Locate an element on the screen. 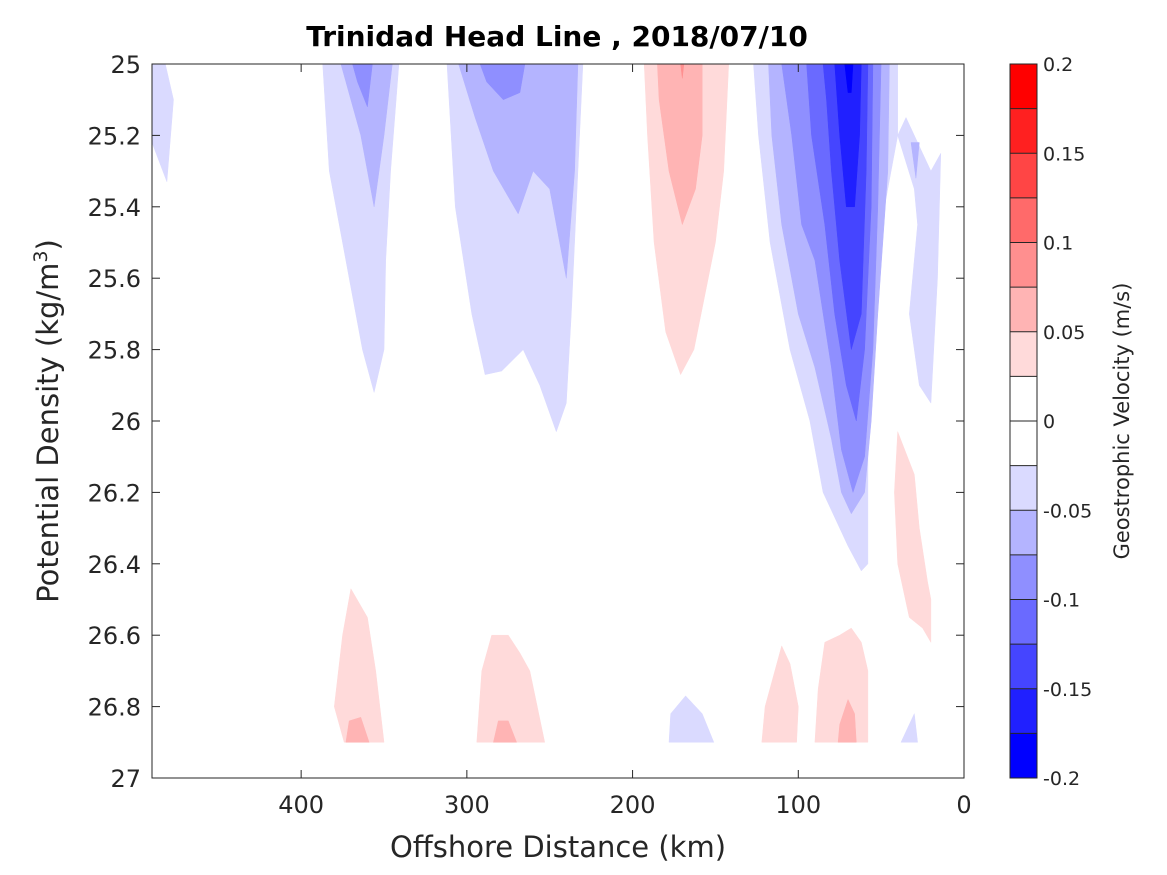  colorbar: 0.2 0.15 0.1 0.05 0 -0.05 -0.1 -0.15 -0.2 is located at coordinates (1051, 422).